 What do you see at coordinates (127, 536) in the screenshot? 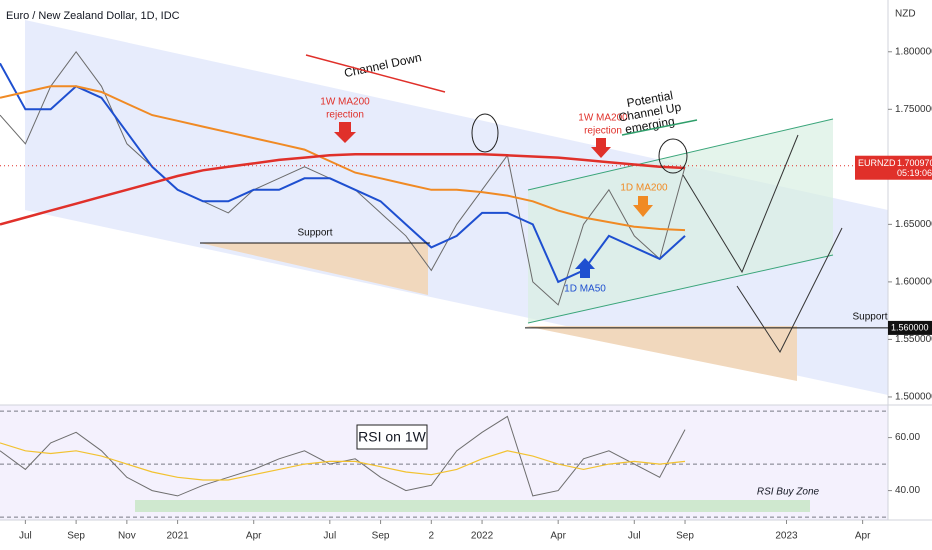
I see `x-tick-label: Nov` at bounding box center [127, 536].